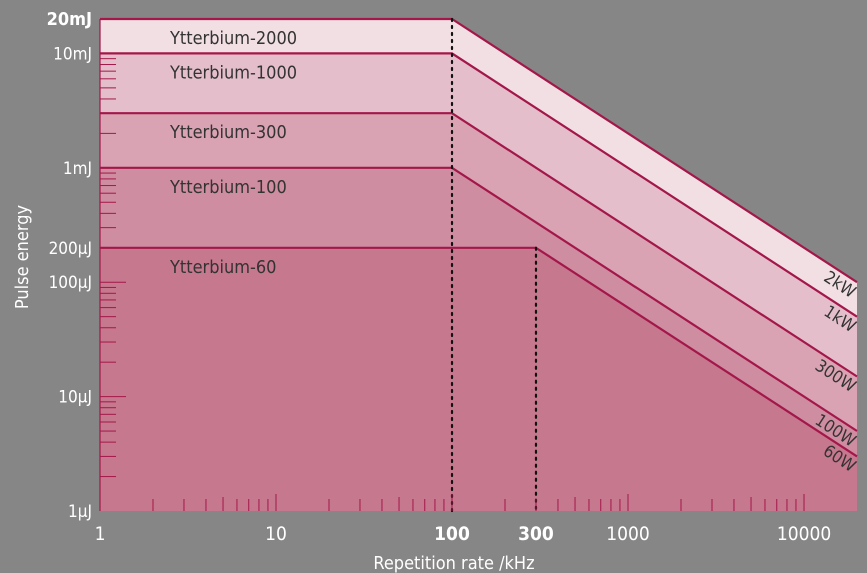 This screenshot has width=867, height=573. Describe the element at coordinates (233, 38) in the screenshot. I see `series-label-ytterbium-2000: Ytterbium-2000` at that location.